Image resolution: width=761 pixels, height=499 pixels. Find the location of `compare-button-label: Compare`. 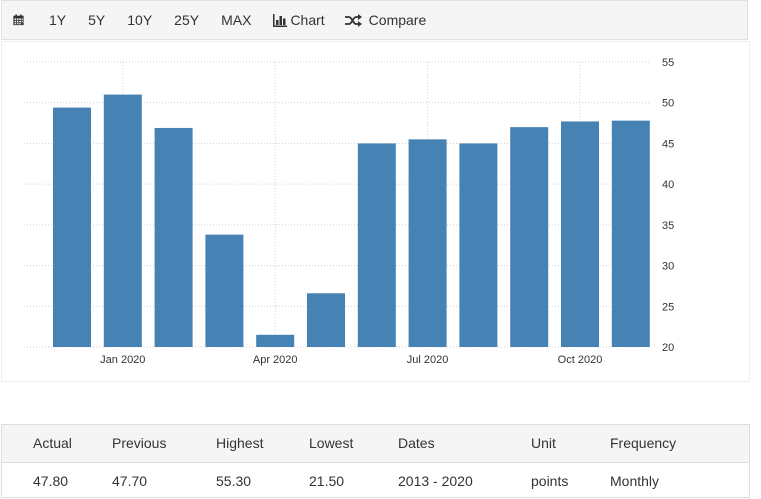

compare-button-label: Compare is located at coordinates (397, 20).